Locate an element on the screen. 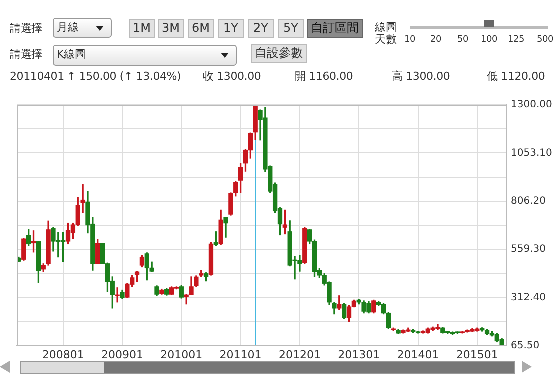 The height and width of the screenshot is (383, 553). x-tick-label: 200901 is located at coordinates (122, 355).